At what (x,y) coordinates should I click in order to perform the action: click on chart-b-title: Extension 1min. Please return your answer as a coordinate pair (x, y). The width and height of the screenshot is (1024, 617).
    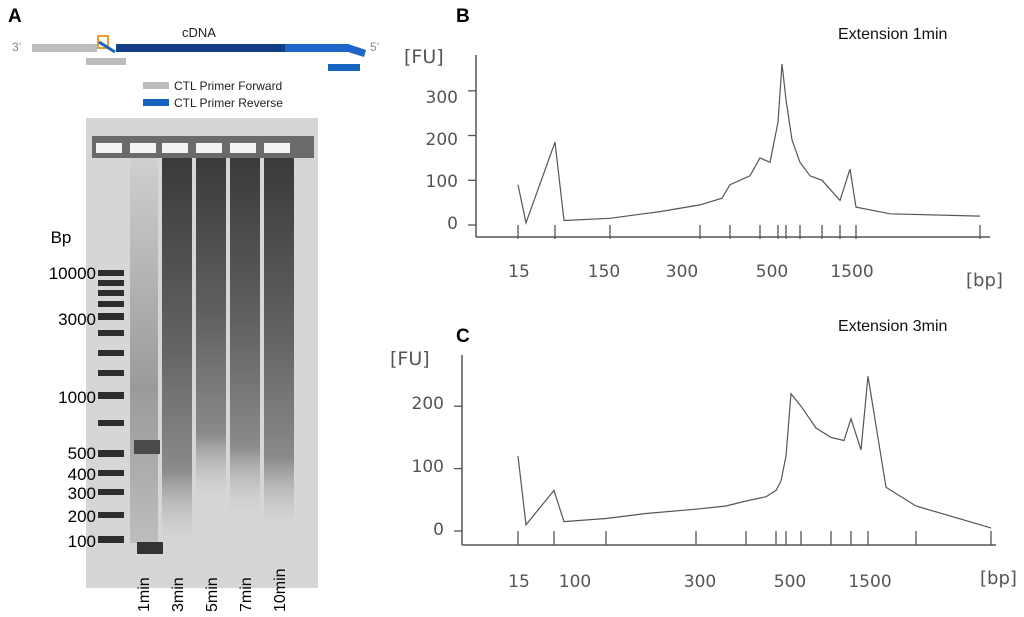
    Looking at the image, I should click on (893, 34).